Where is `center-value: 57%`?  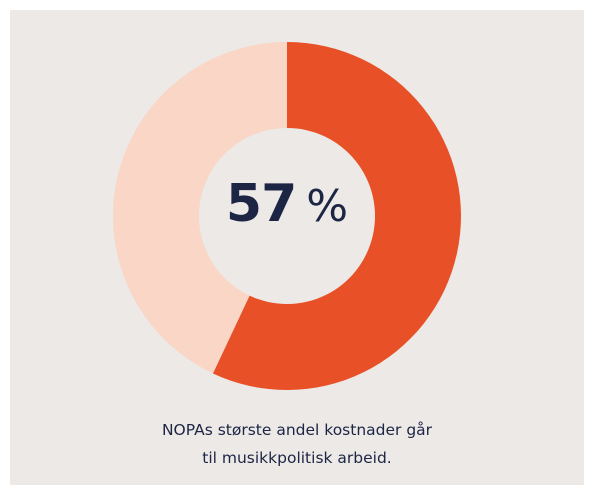 center-value: 57% is located at coordinates (287, 204).